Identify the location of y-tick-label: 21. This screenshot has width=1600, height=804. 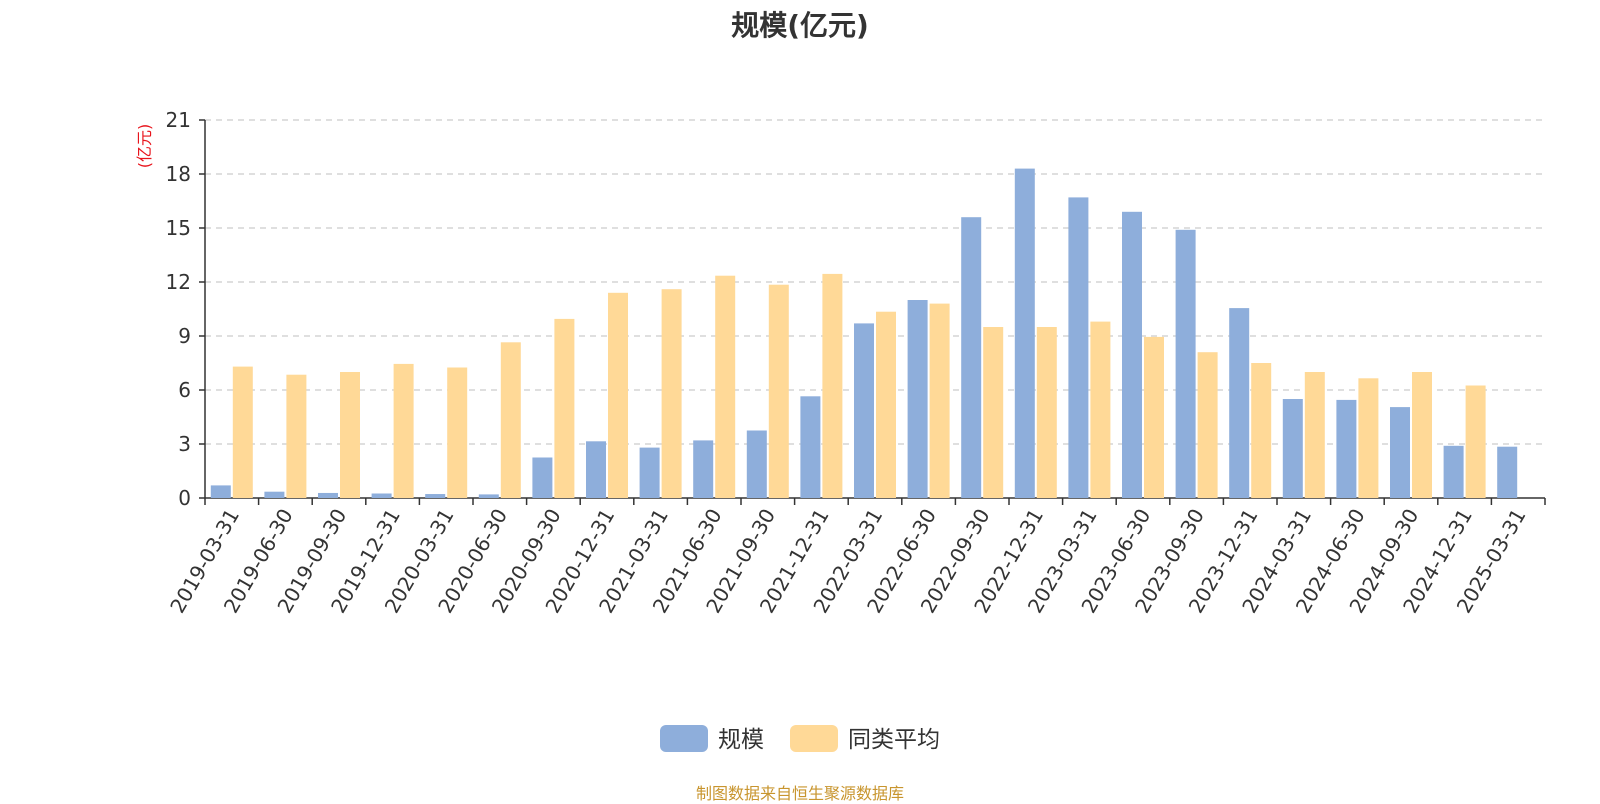
(178, 120).